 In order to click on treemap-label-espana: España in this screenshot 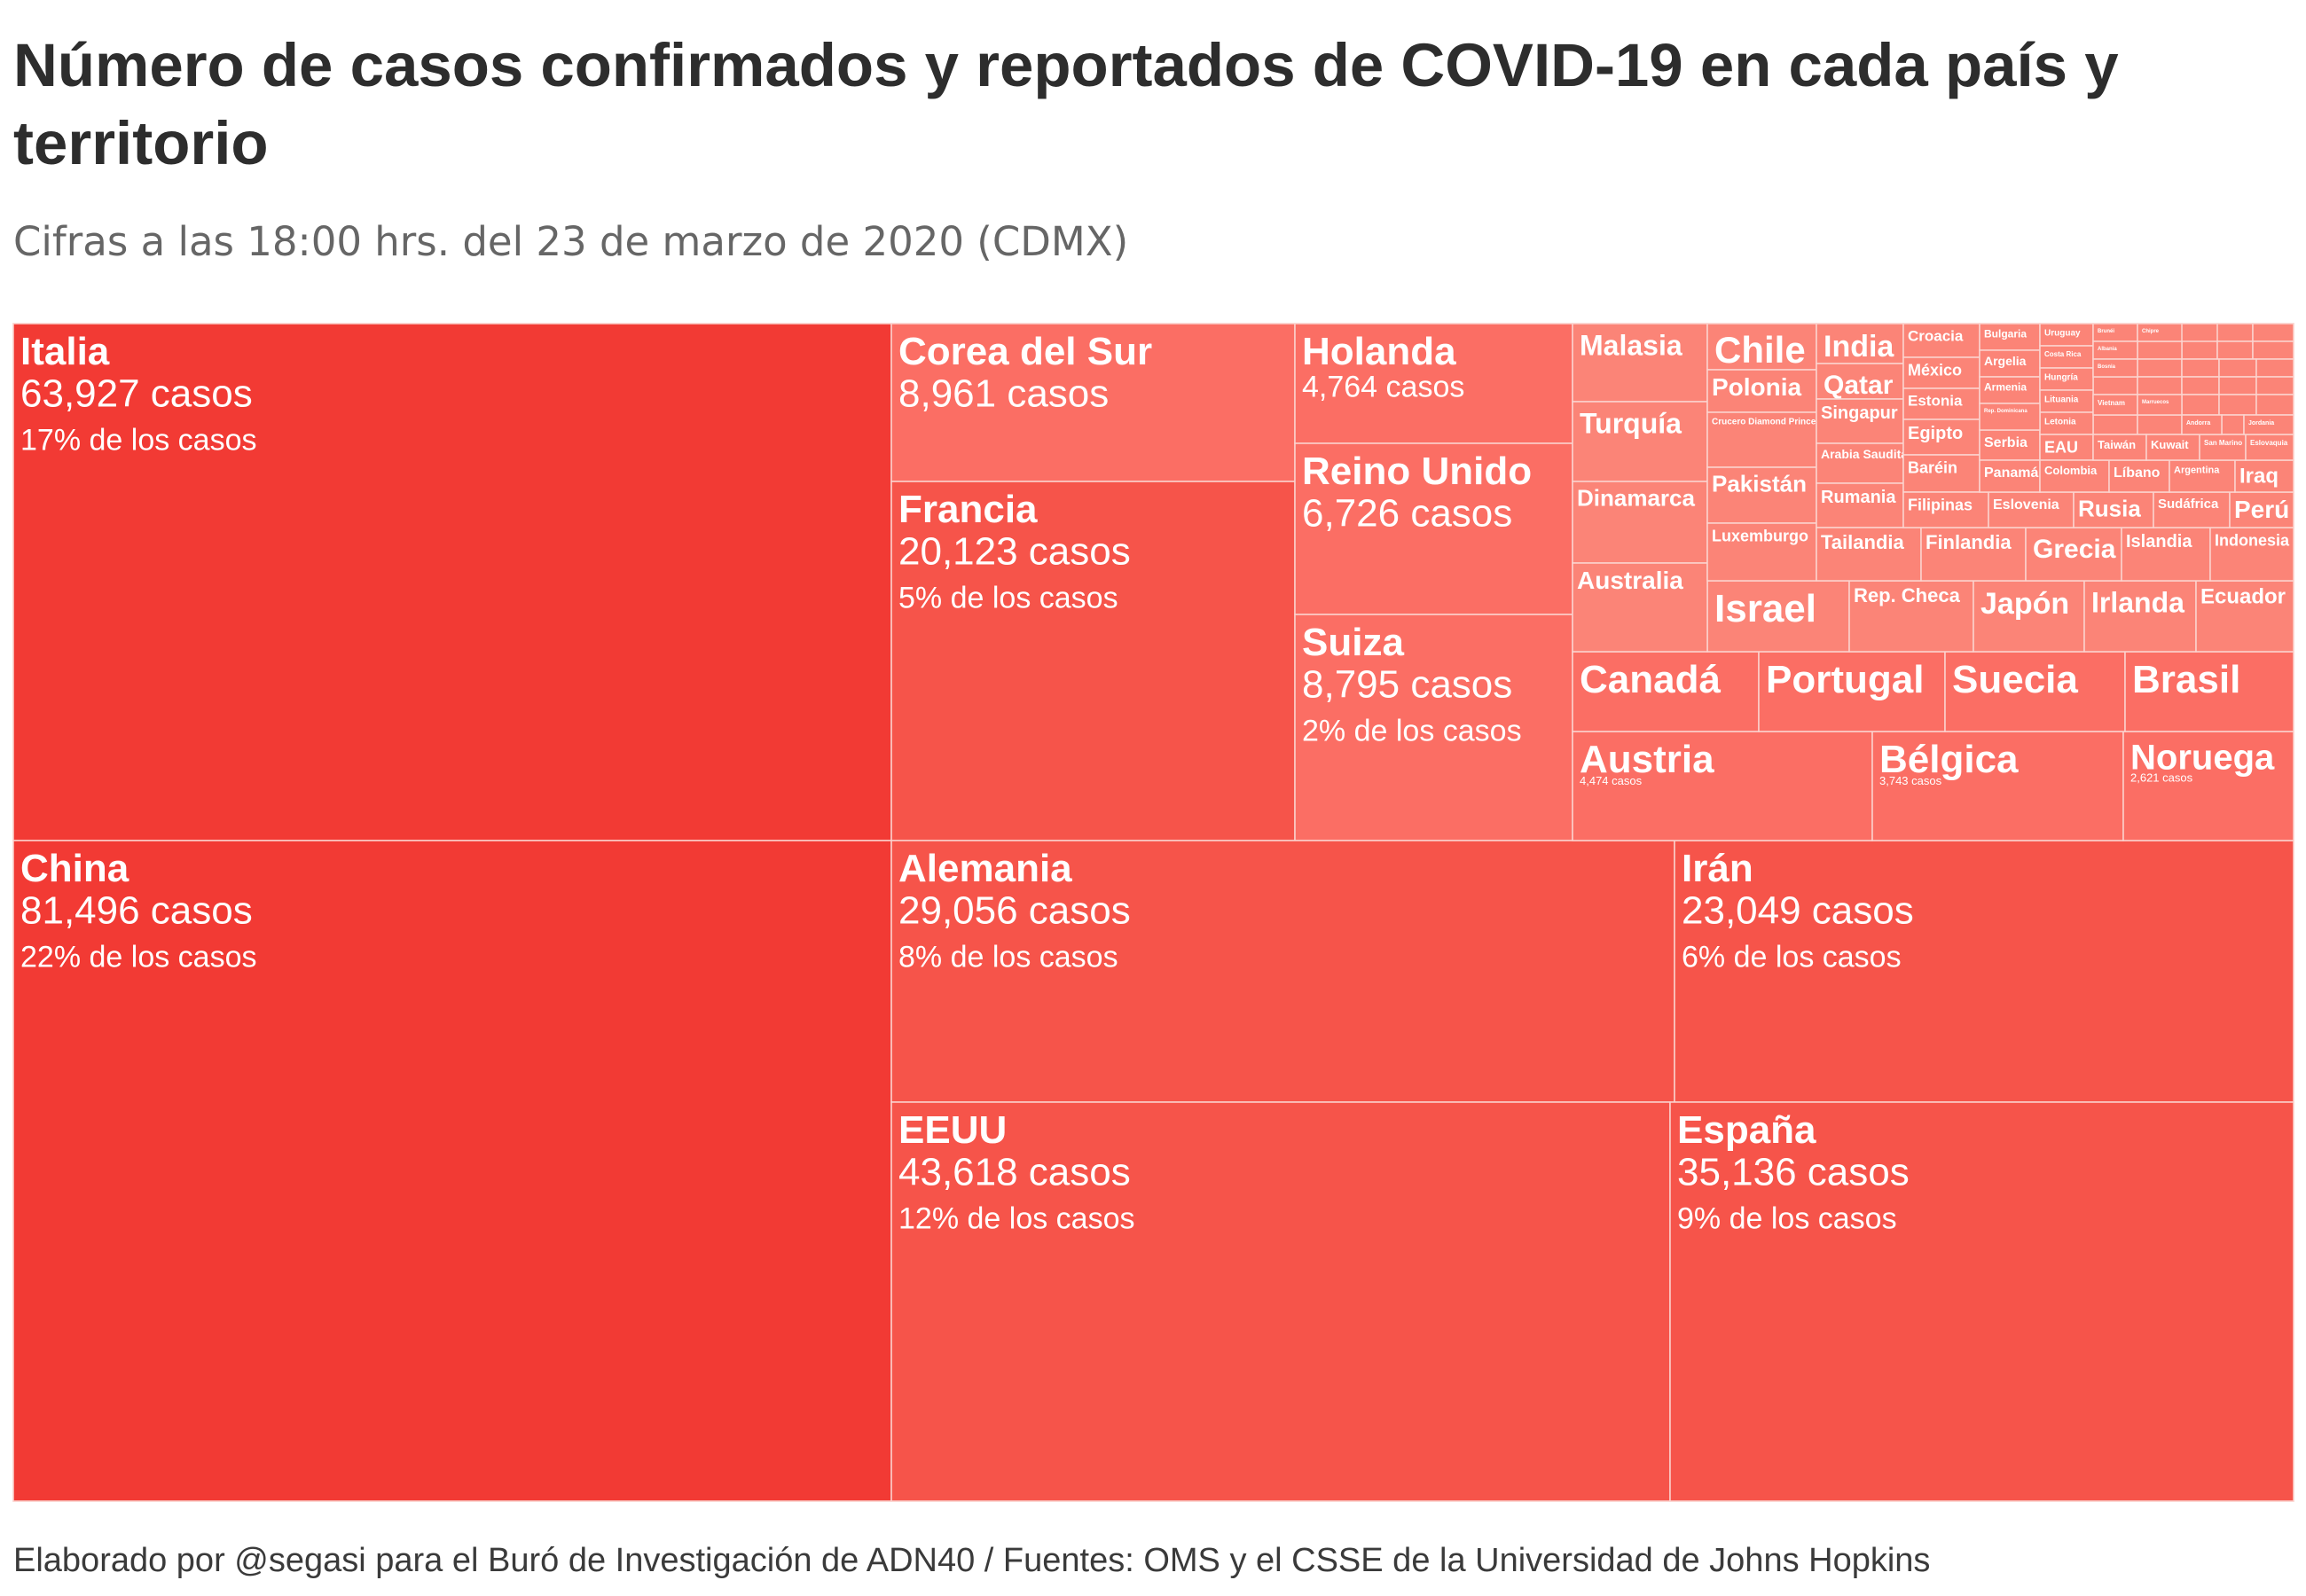, I will do `click(1746, 1130)`.